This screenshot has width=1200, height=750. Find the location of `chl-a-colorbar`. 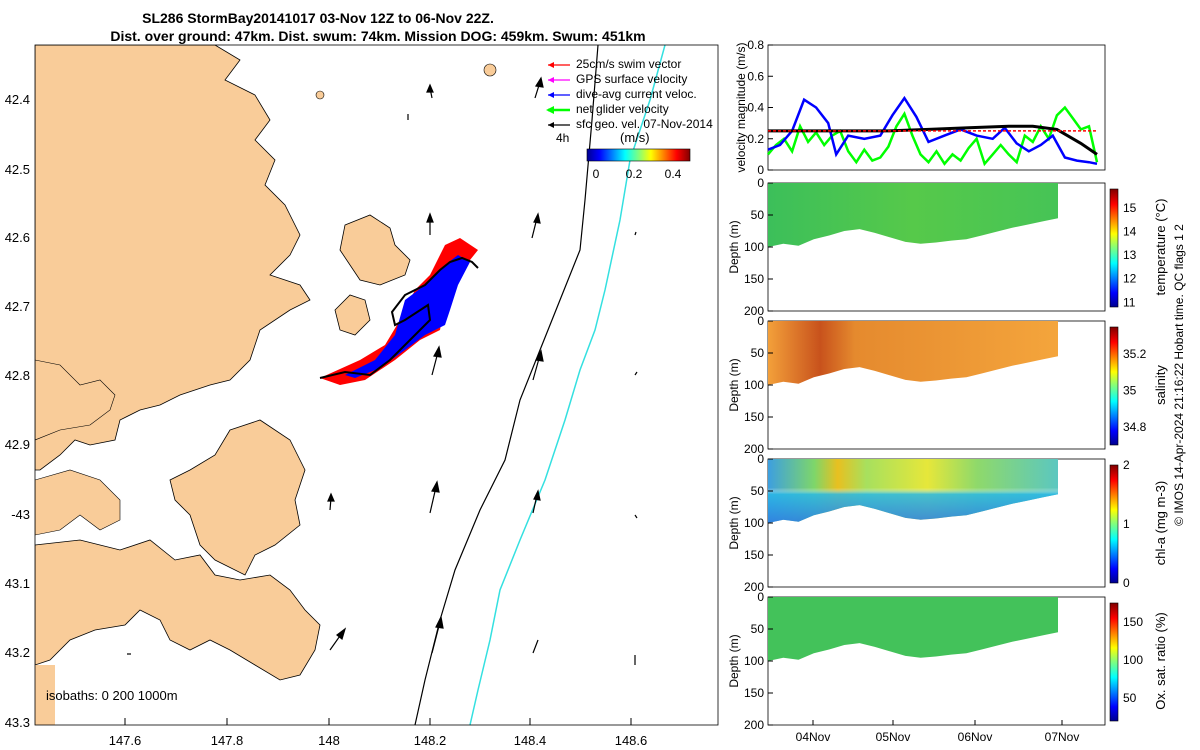

chl-a-colorbar is located at coordinates (1114, 524).